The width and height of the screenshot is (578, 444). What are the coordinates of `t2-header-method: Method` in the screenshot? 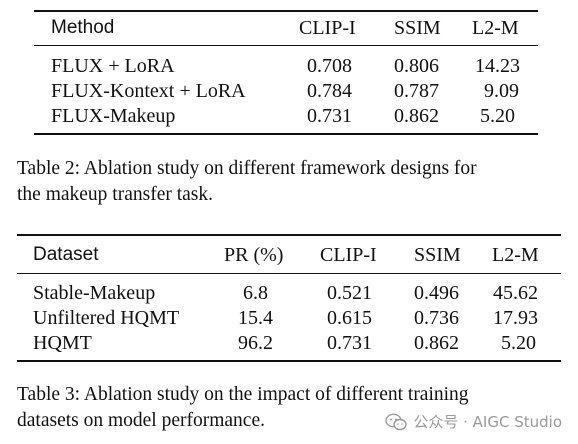 It's located at (83, 27).